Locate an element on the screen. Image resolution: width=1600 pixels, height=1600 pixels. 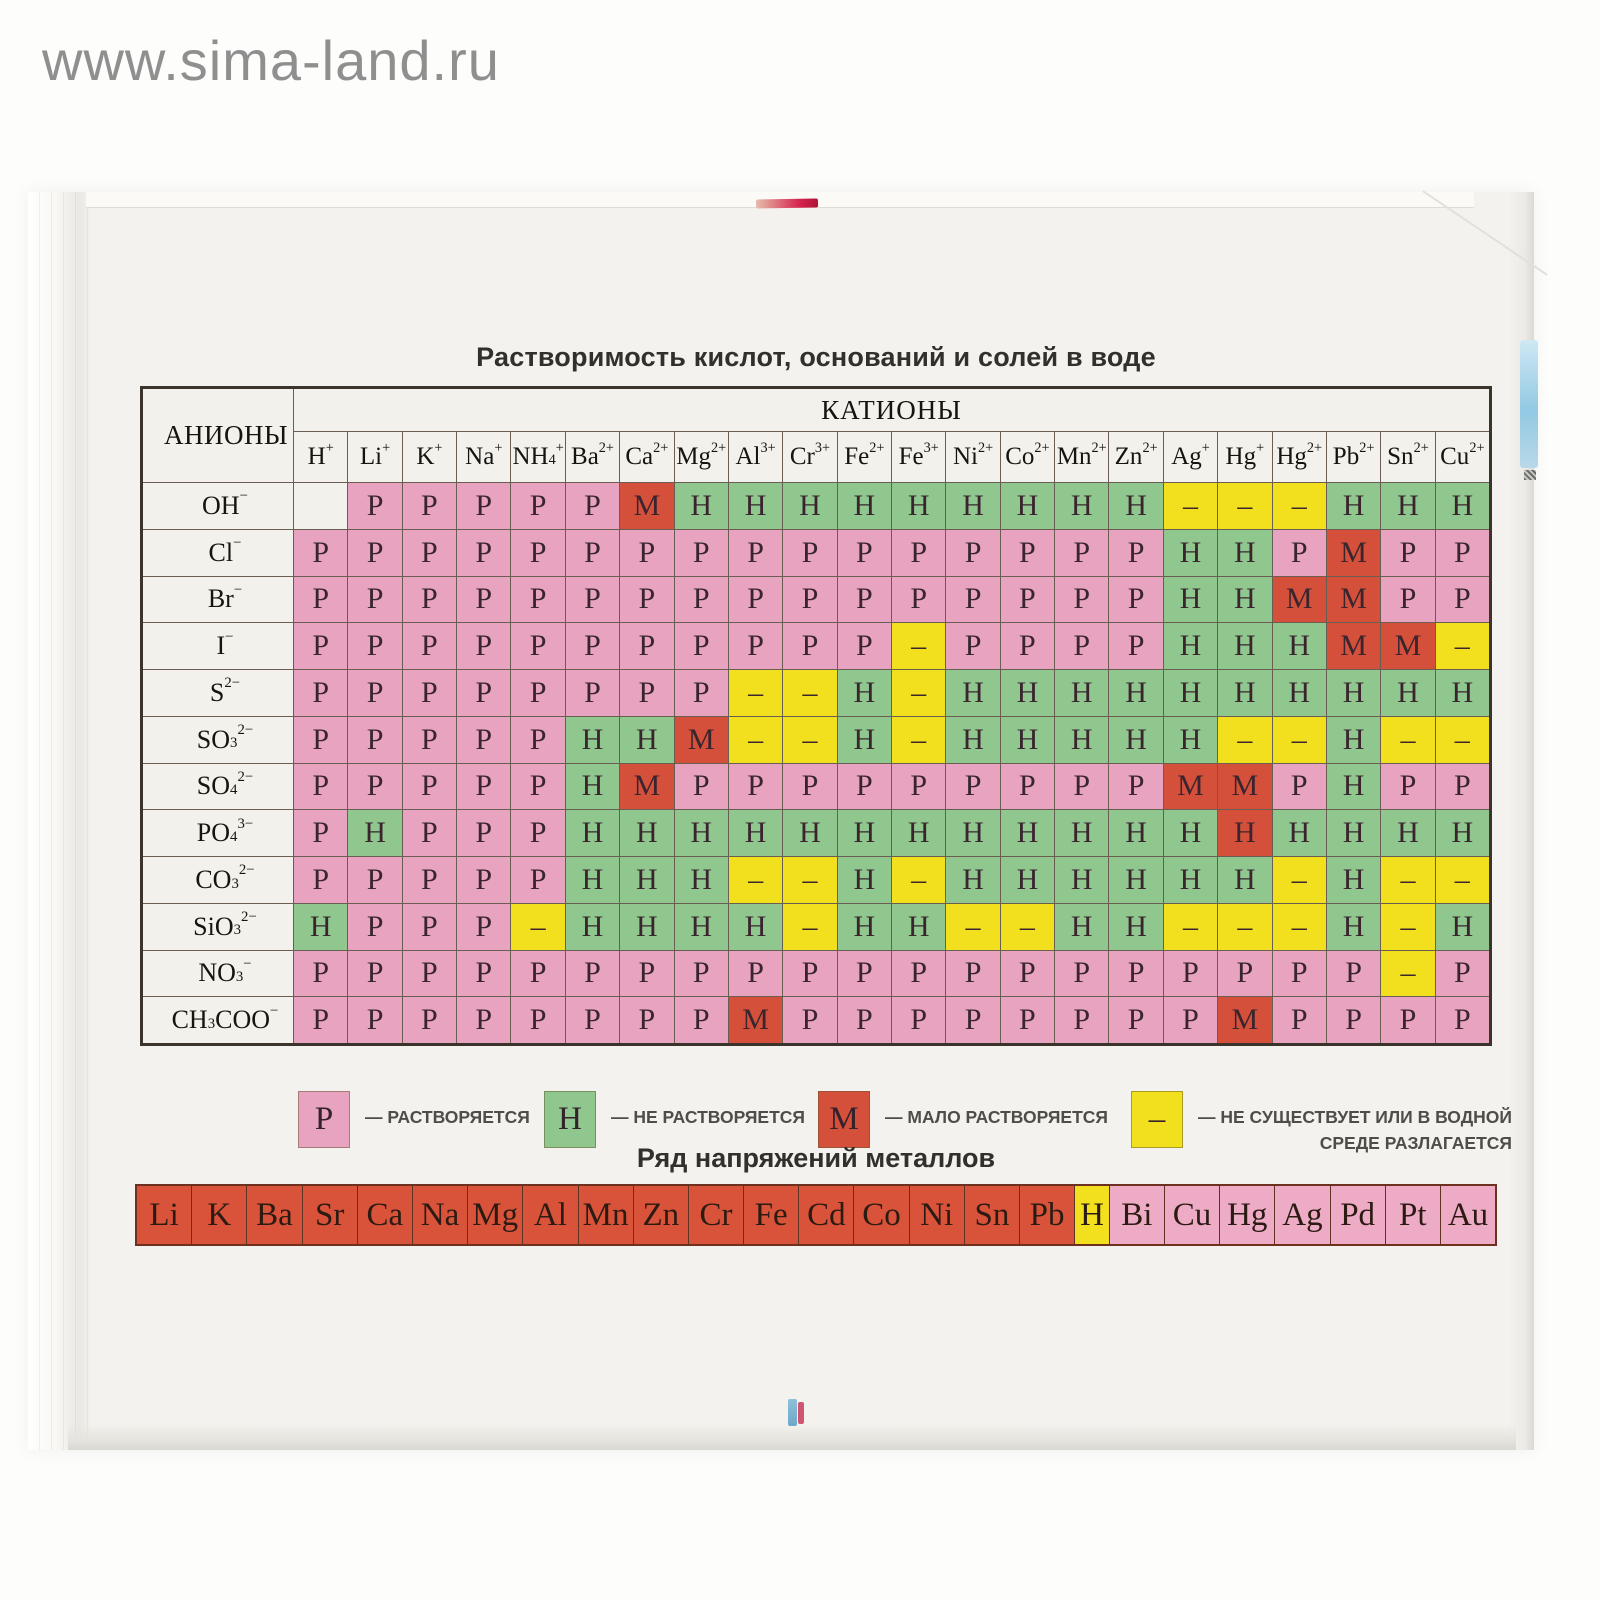
cation-label: Ca 2+ is located at coordinates (647, 457).